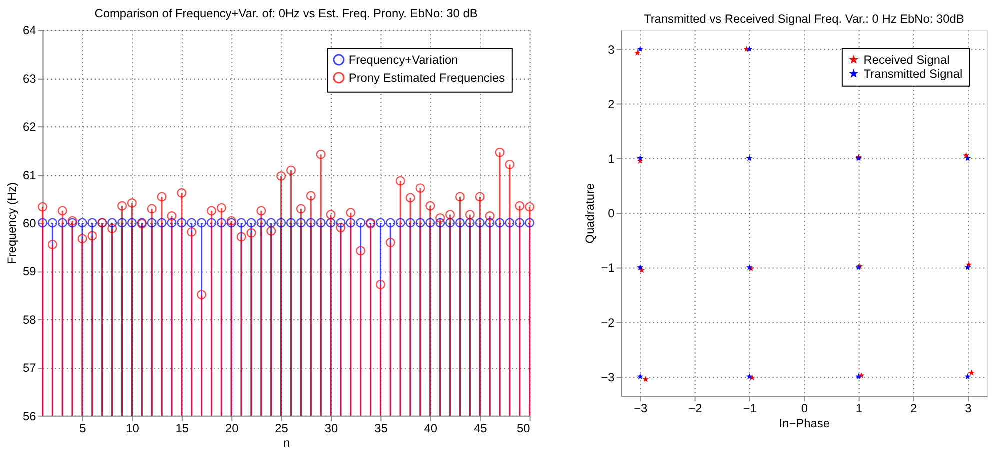 The image size is (993, 454). Describe the element at coordinates (30, 416) in the screenshot. I see `y-tick-label: 56` at that location.